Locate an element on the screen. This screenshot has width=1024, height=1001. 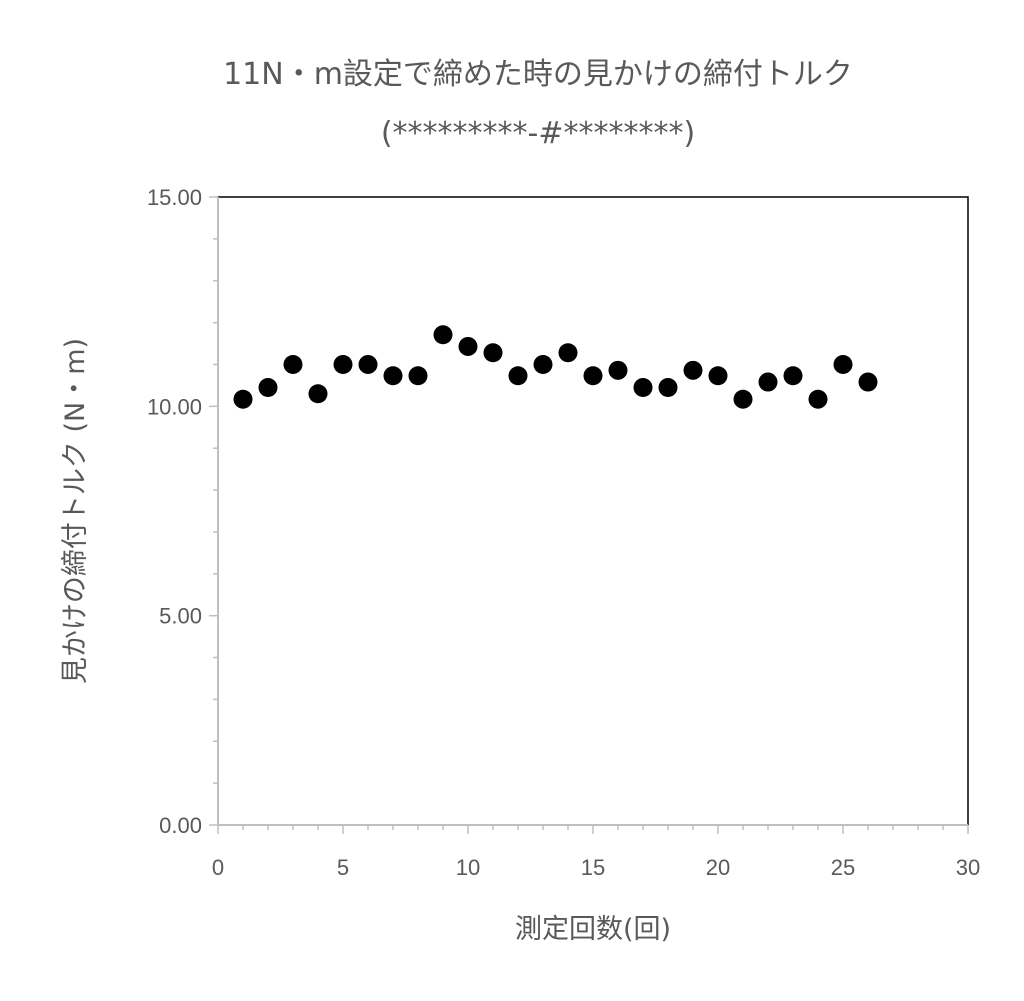
y-axis-label: 見かけの締付トルク (N・m) is located at coordinates (75, 511).